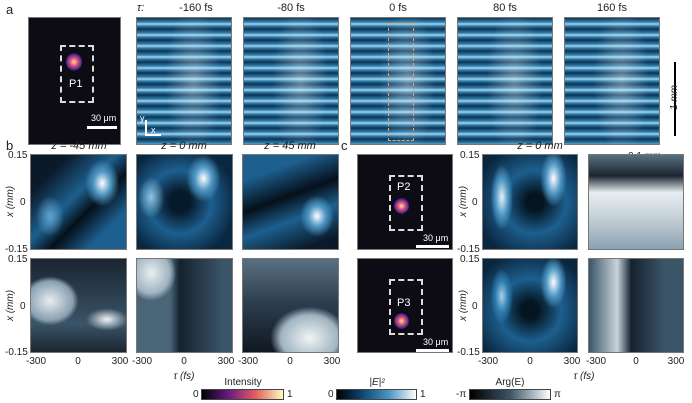 This screenshot has width=692, height=403. Describe the element at coordinates (398, 8) in the screenshot. I see `delay-label: 0 fs` at that location.